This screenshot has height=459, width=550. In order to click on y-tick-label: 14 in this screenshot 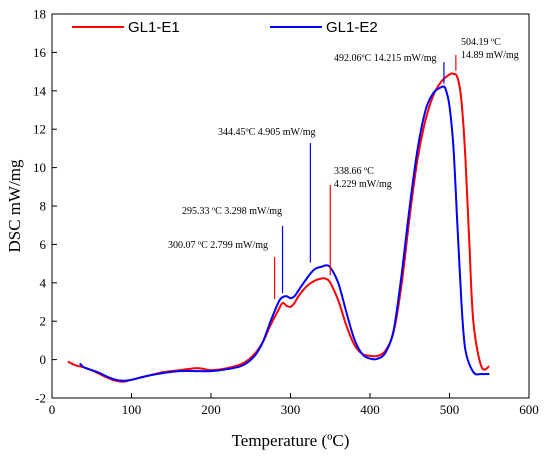, I will do `click(40, 90)`.